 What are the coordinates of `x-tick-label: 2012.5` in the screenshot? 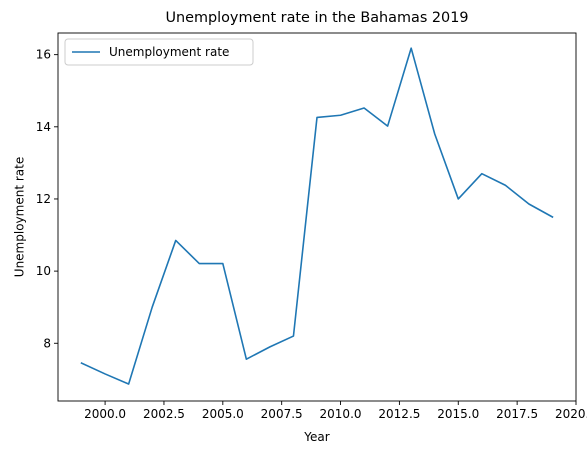 It's located at (399, 414).